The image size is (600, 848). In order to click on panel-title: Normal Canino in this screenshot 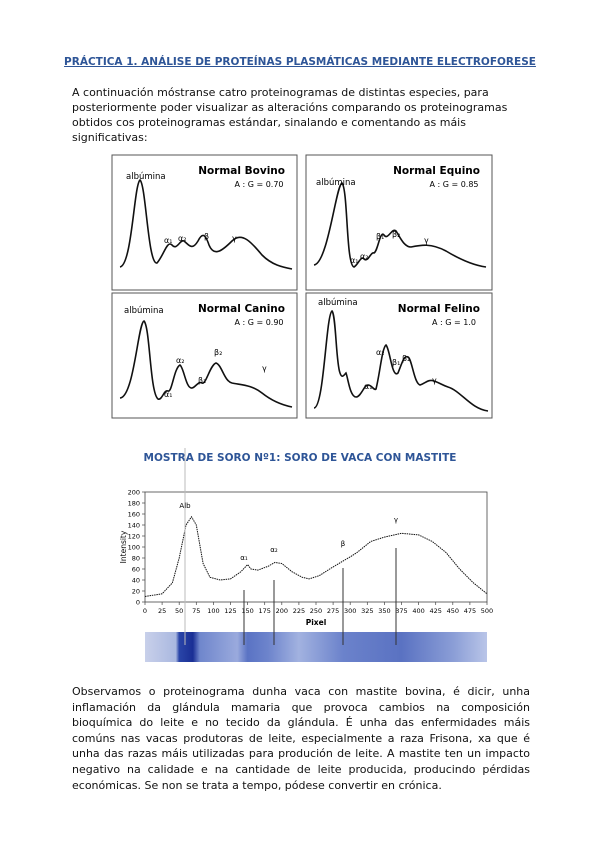, I will do `click(241, 309)`.